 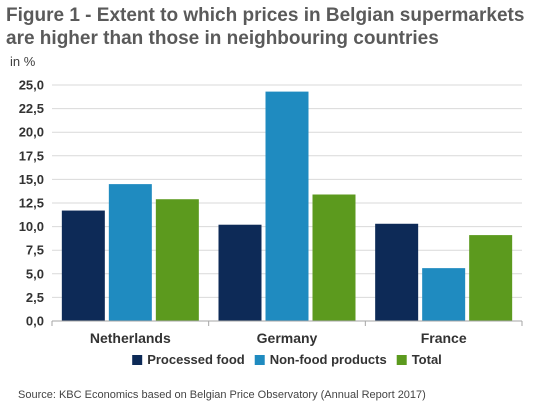 I want to click on y-tick-label: 5,0, so click(x=35, y=273).